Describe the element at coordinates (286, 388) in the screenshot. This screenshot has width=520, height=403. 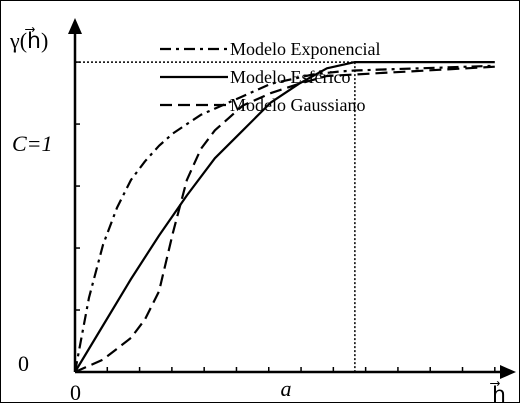
I see `range-label: a` at that location.